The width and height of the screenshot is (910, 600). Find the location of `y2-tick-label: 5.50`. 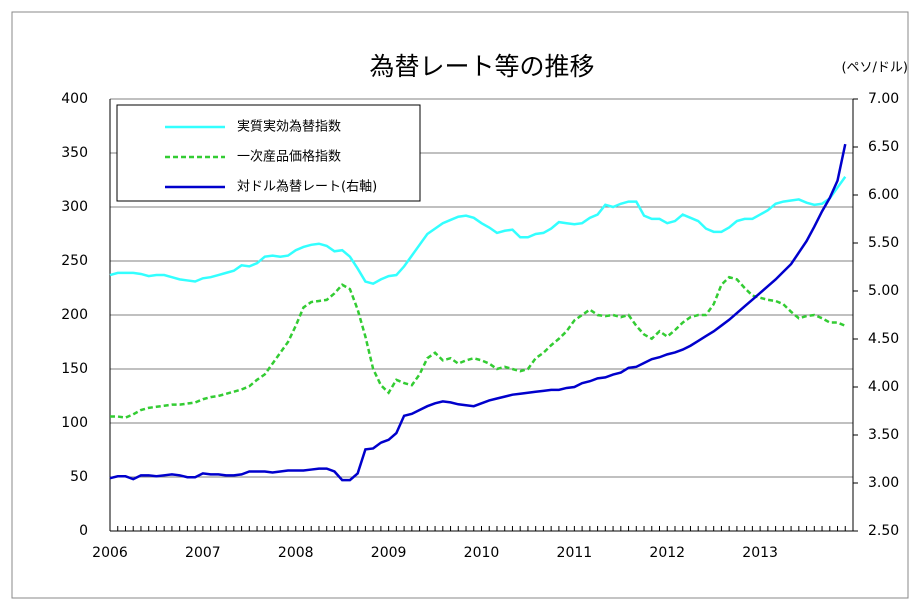

y2-tick-label: 5.50 is located at coordinates (883, 243).